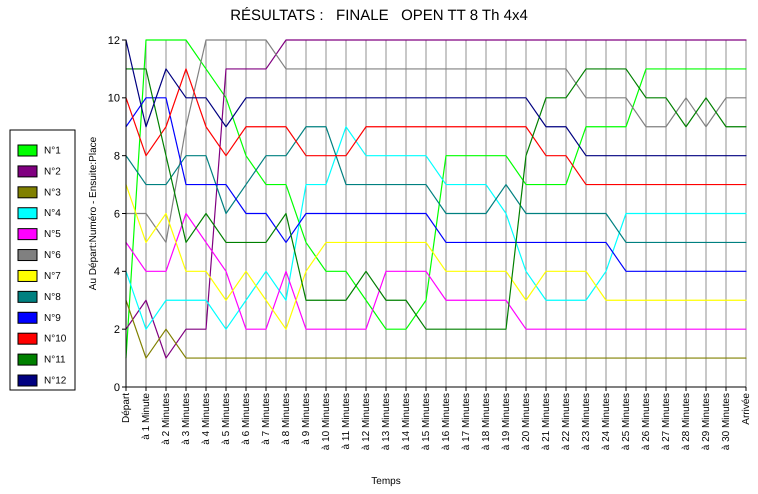 The image size is (758, 494). I want to click on x-tick-label: à 19 Minutes, so click(506, 421).